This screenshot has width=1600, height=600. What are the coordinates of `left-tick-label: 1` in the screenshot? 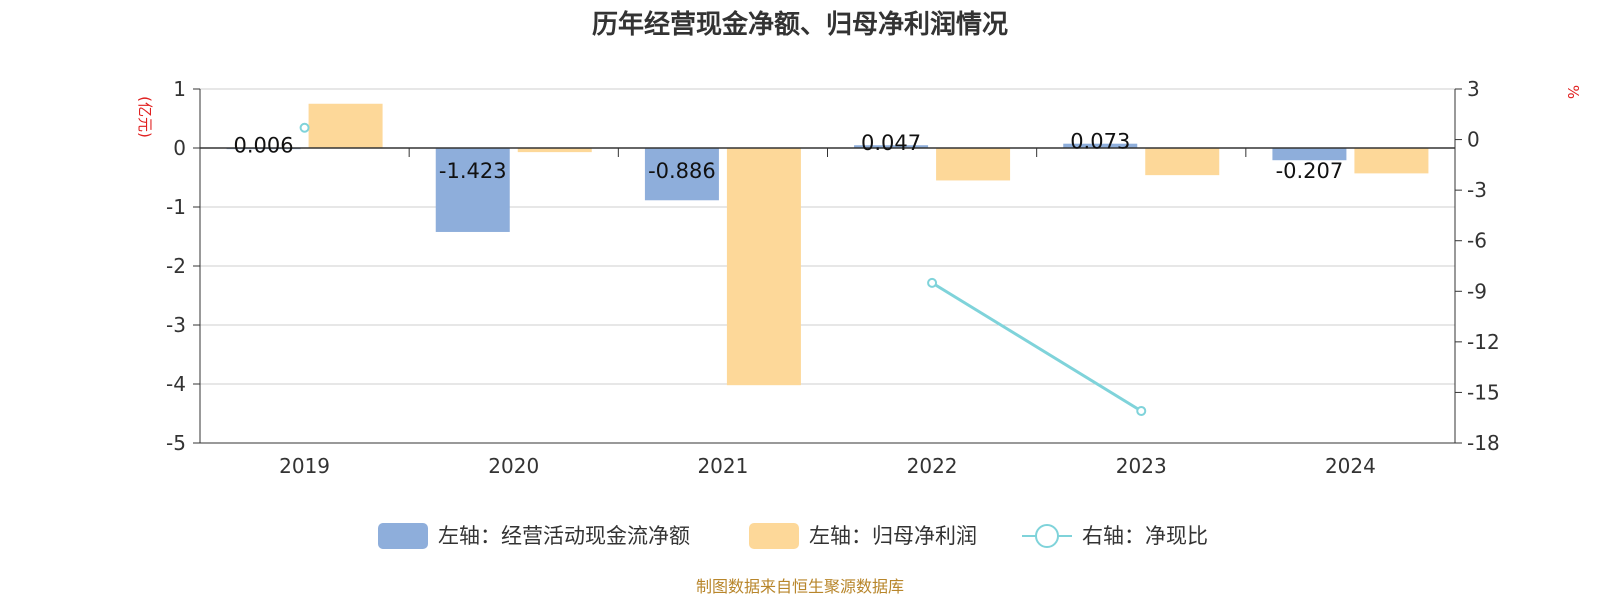 It's located at (179, 89).